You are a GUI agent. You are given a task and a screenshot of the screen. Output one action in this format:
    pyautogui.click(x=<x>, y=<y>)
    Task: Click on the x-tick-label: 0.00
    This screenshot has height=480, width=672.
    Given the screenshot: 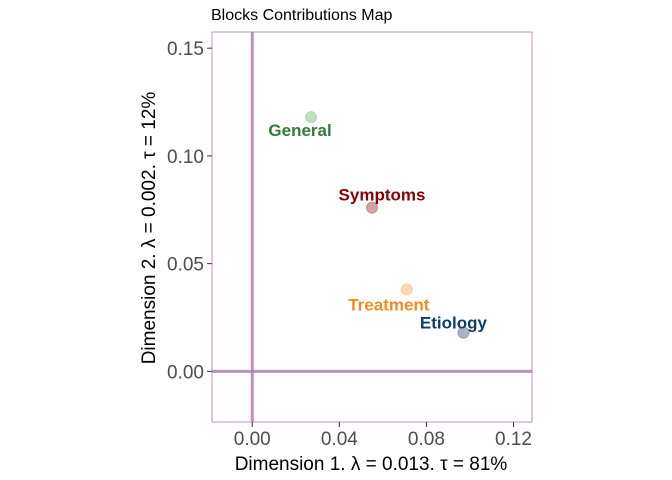 What is the action you would take?
    pyautogui.click(x=252, y=439)
    